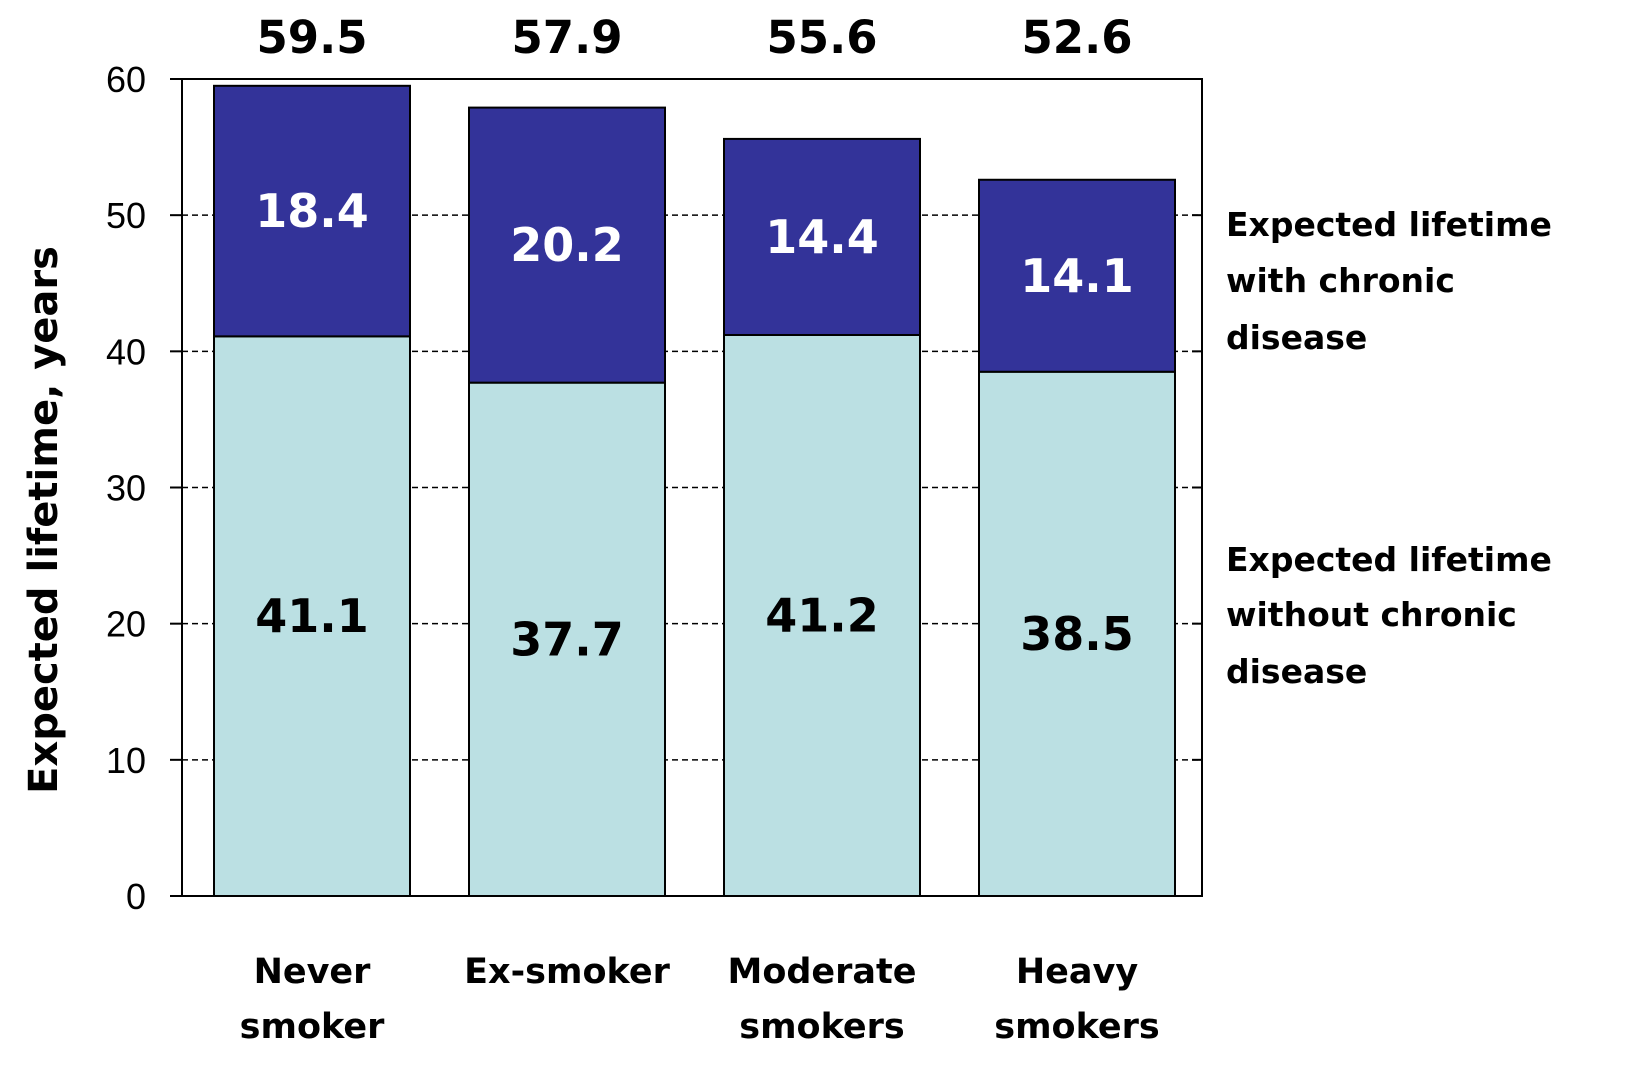 Image resolution: width=1630 pixels, height=1081 pixels. What do you see at coordinates (567, 972) in the screenshot?
I see `category-label: Ex-smoker` at bounding box center [567, 972].